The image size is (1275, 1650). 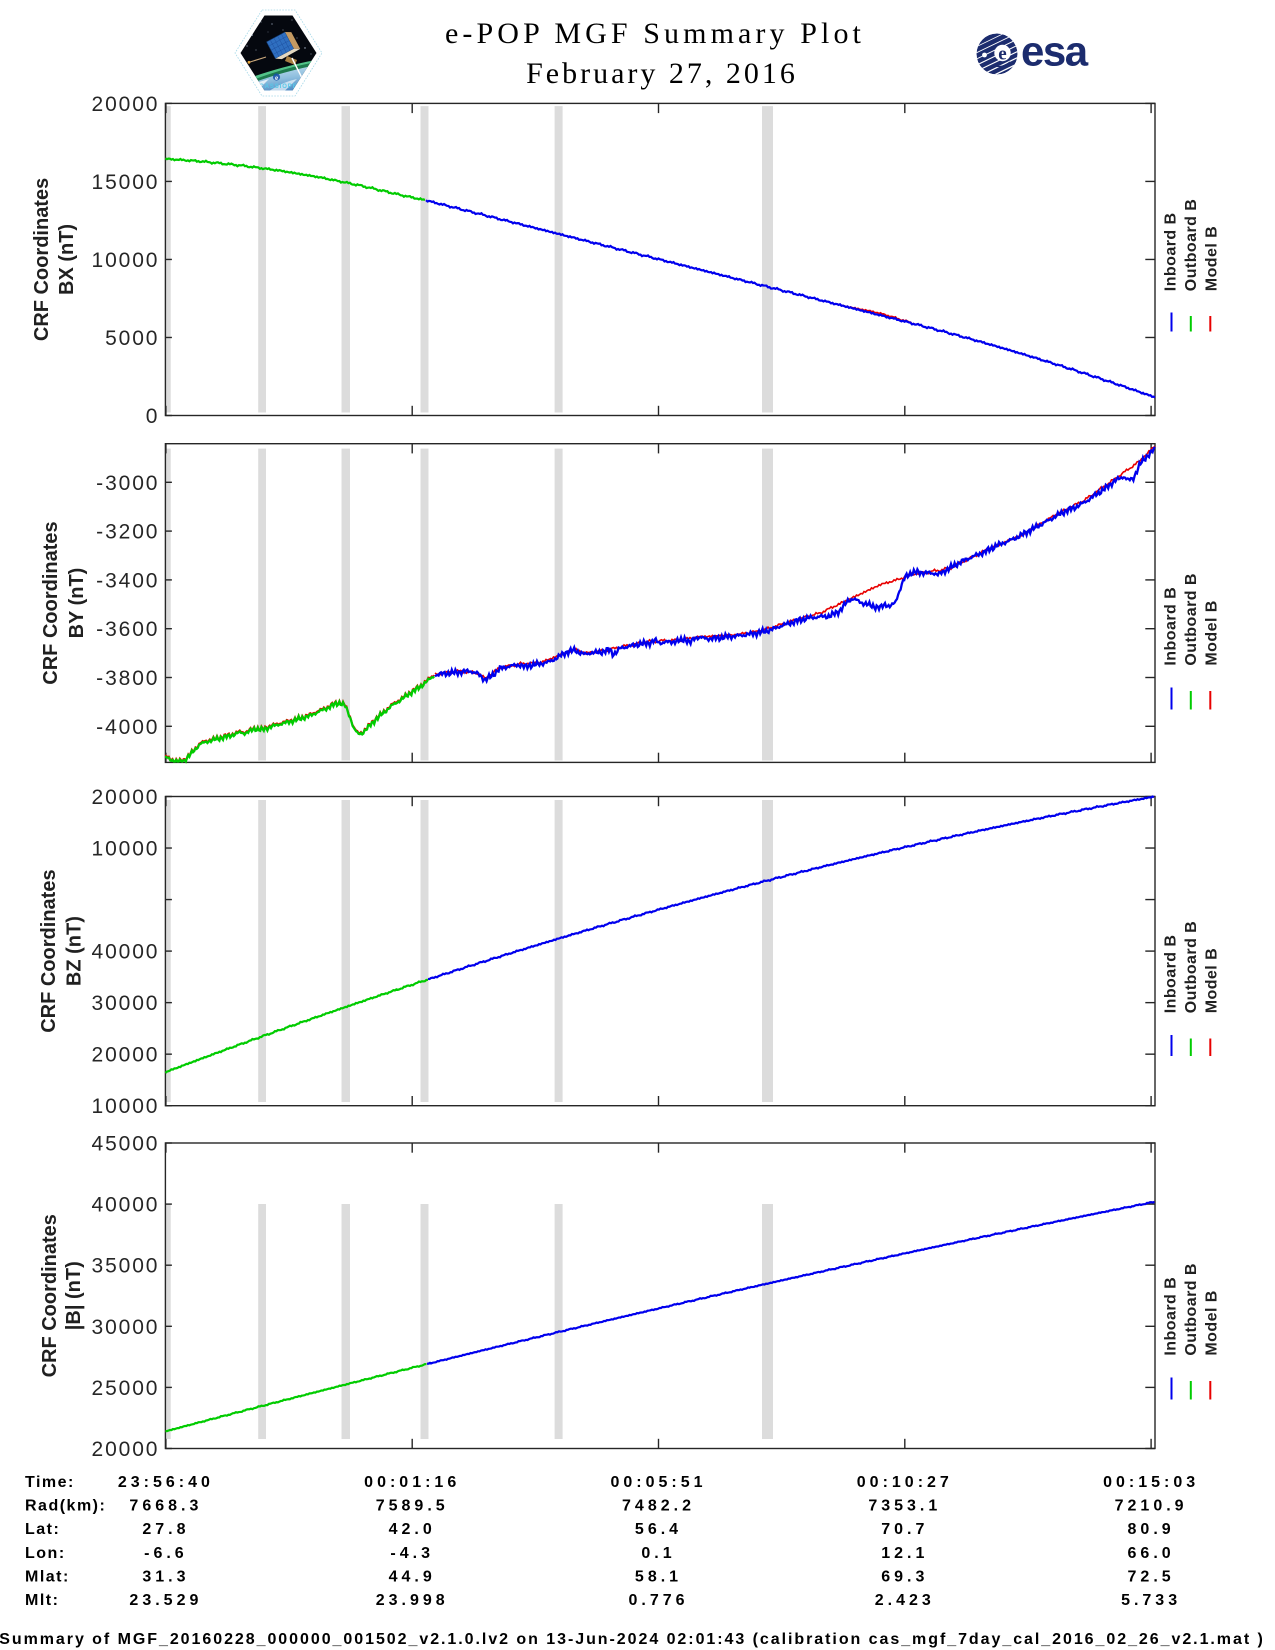 What do you see at coordinates (127, 727) in the screenshot?
I see `svg-text: -4000` at bounding box center [127, 727].